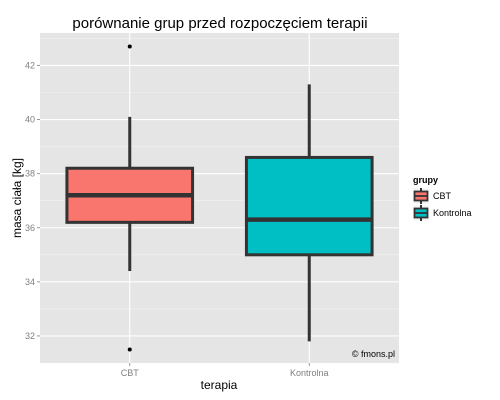 Image resolution: width=500 pixels, height=400 pixels. Describe the element at coordinates (373, 354) in the screenshot. I see `watermark-text: © fmons.pl` at that location.